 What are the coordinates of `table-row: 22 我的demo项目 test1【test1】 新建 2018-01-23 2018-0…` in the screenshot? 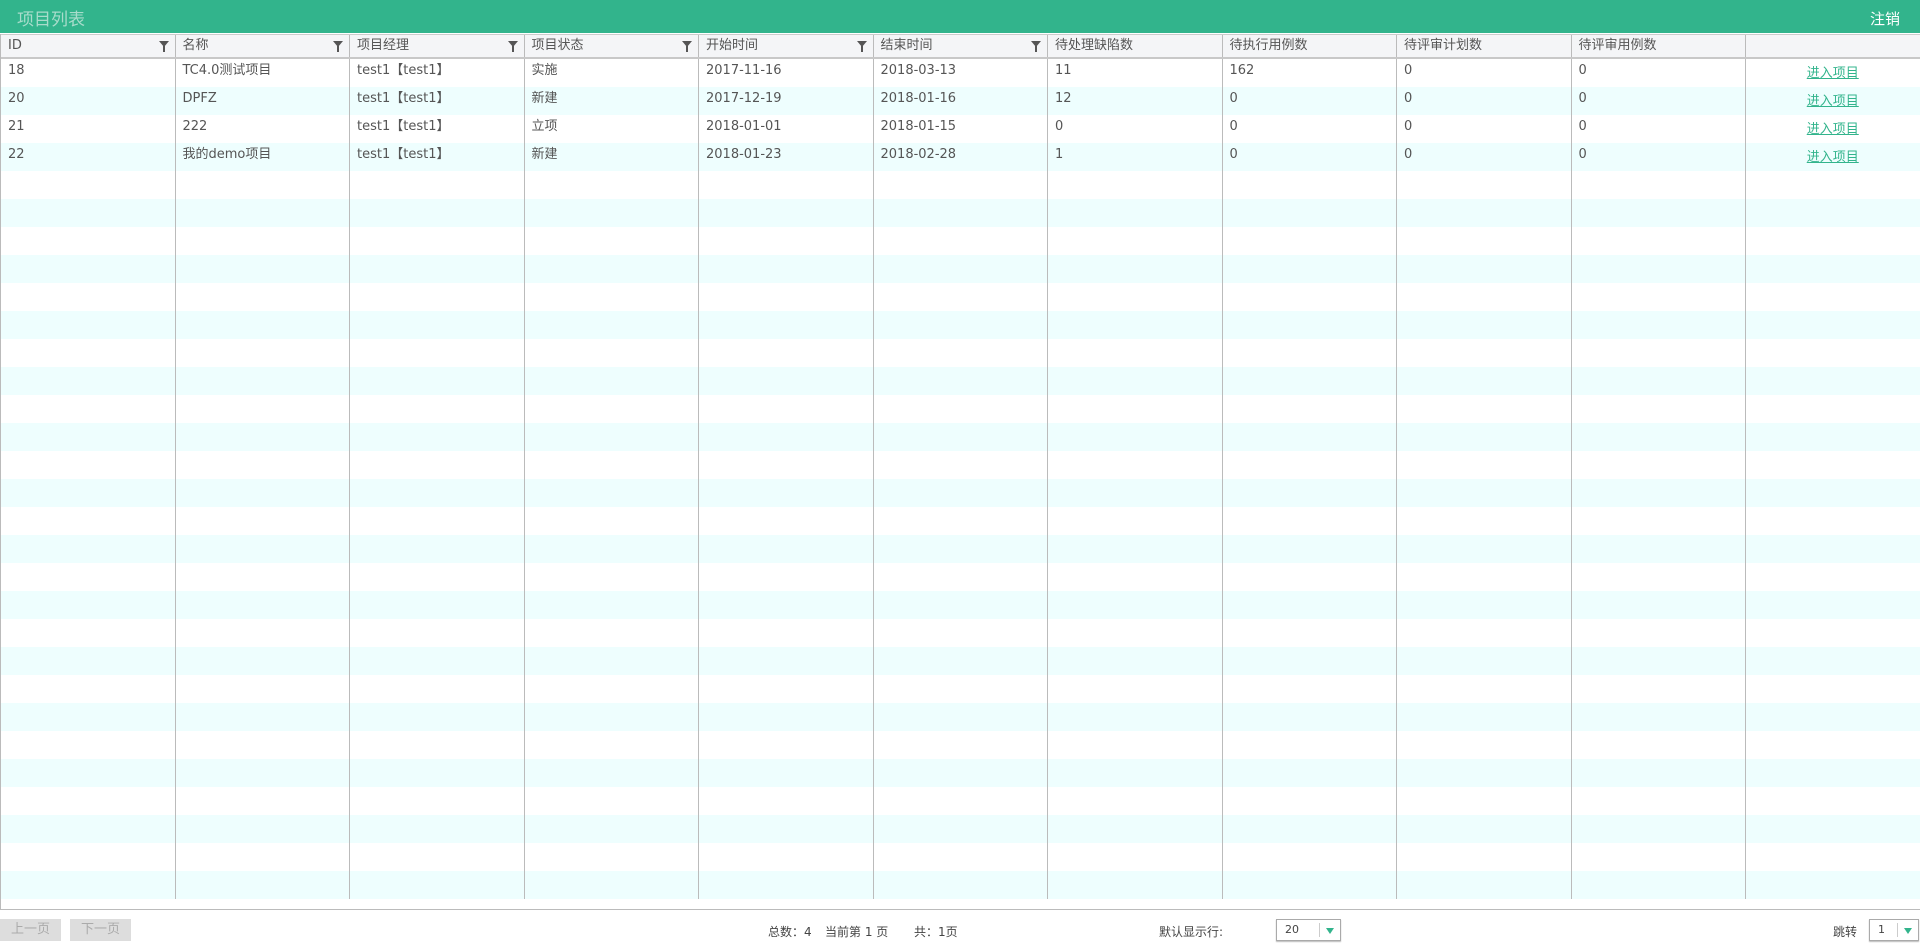 It's located at (960, 157).